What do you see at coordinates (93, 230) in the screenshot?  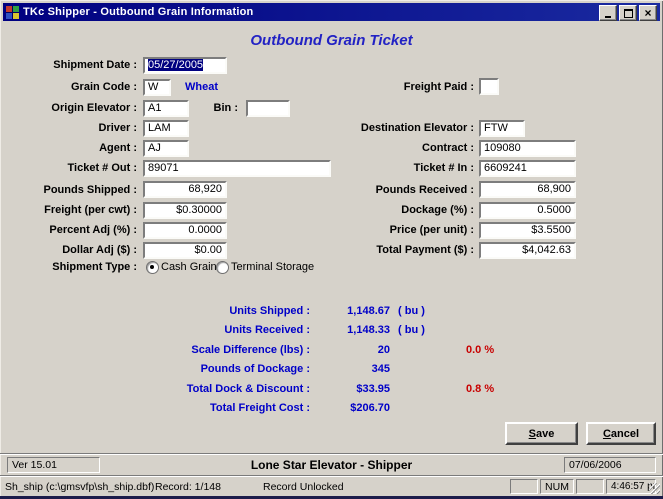 I see `percent-adj-label: Percent Adj (%) :` at bounding box center [93, 230].